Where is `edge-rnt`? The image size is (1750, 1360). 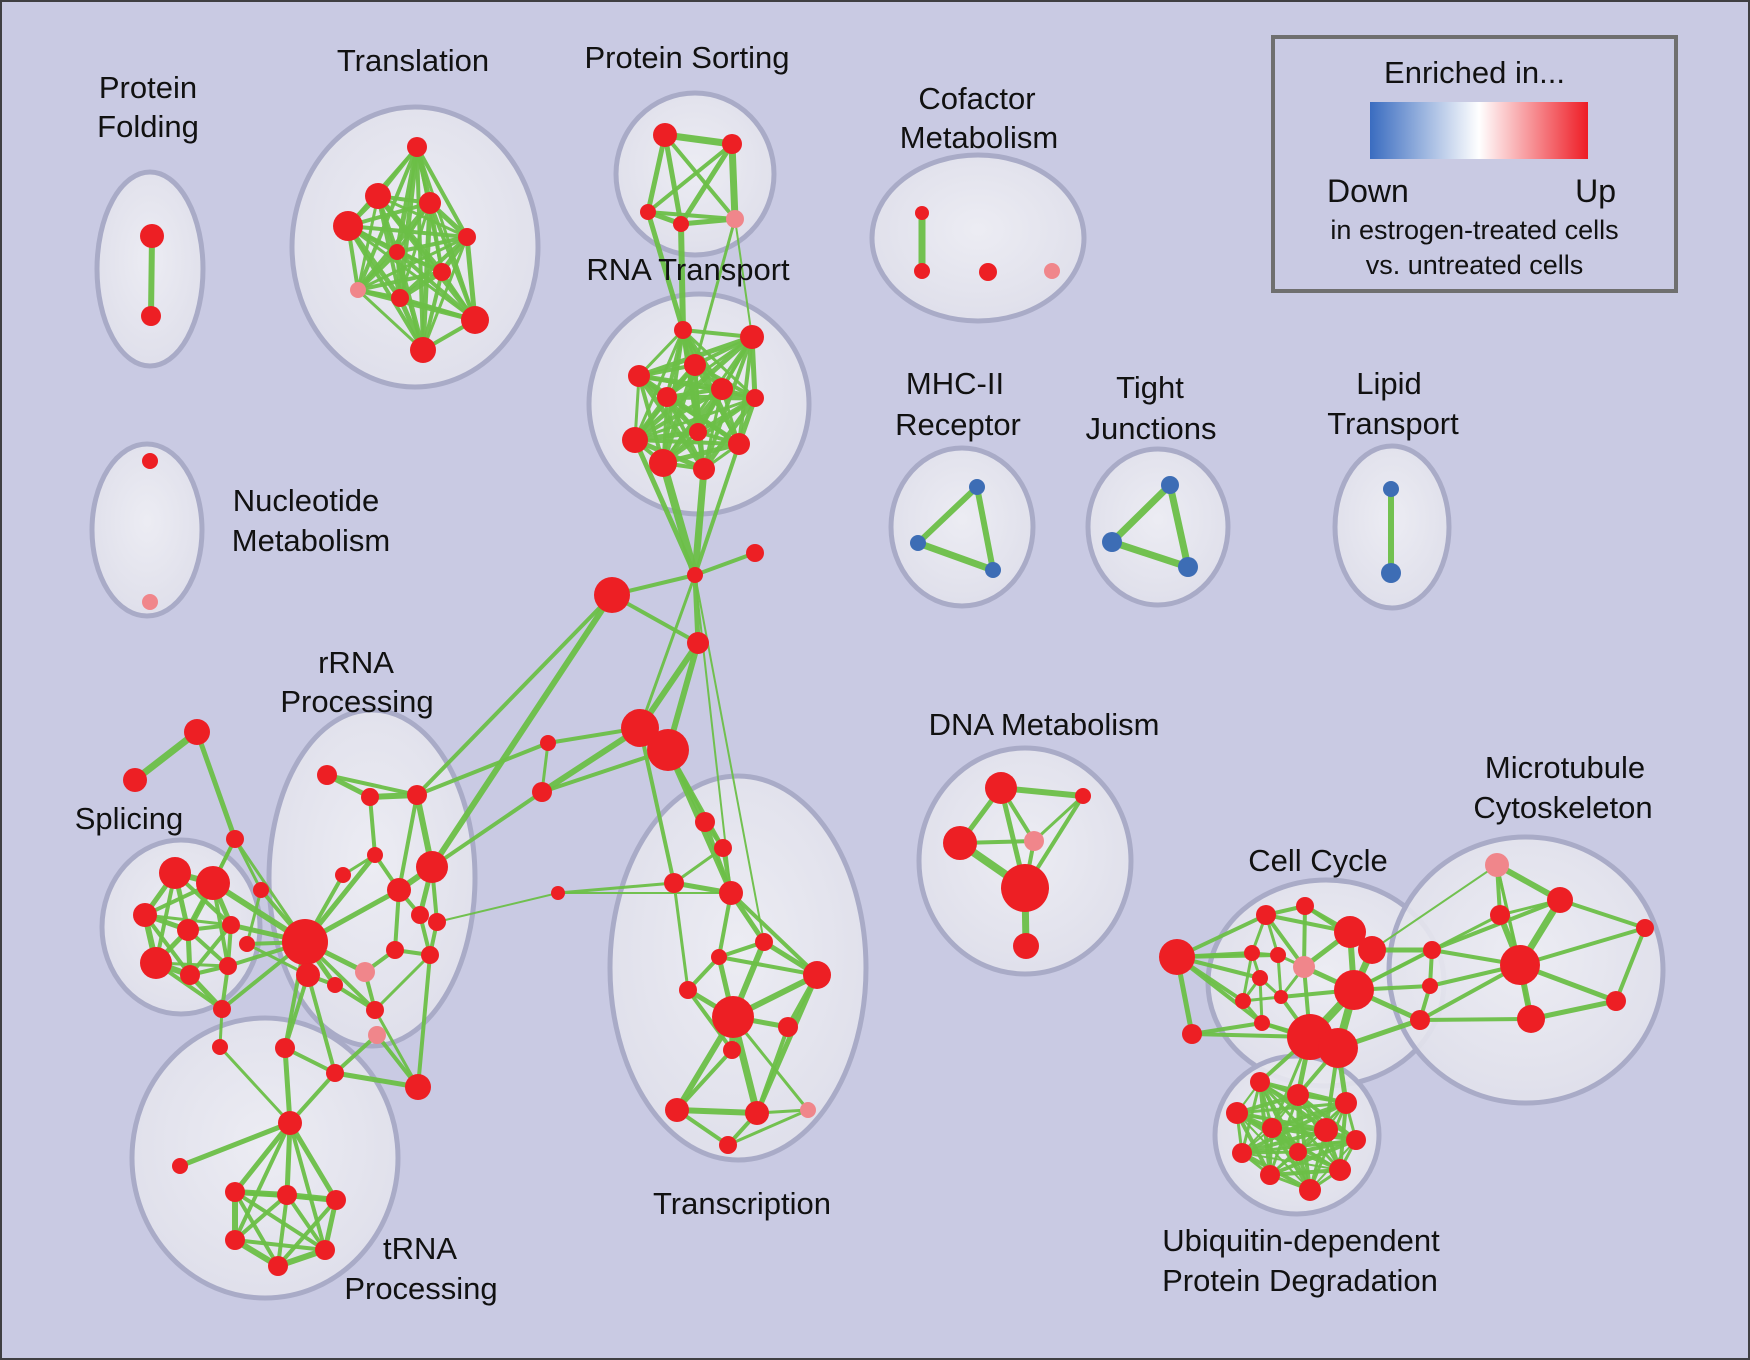
edge-rnt is located at coordinates (693, 388).